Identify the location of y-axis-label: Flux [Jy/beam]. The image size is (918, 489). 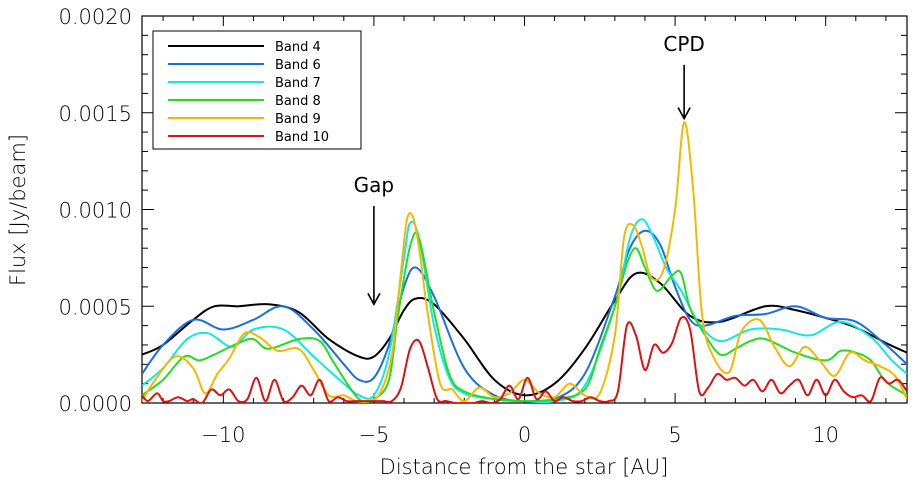
(18, 210).